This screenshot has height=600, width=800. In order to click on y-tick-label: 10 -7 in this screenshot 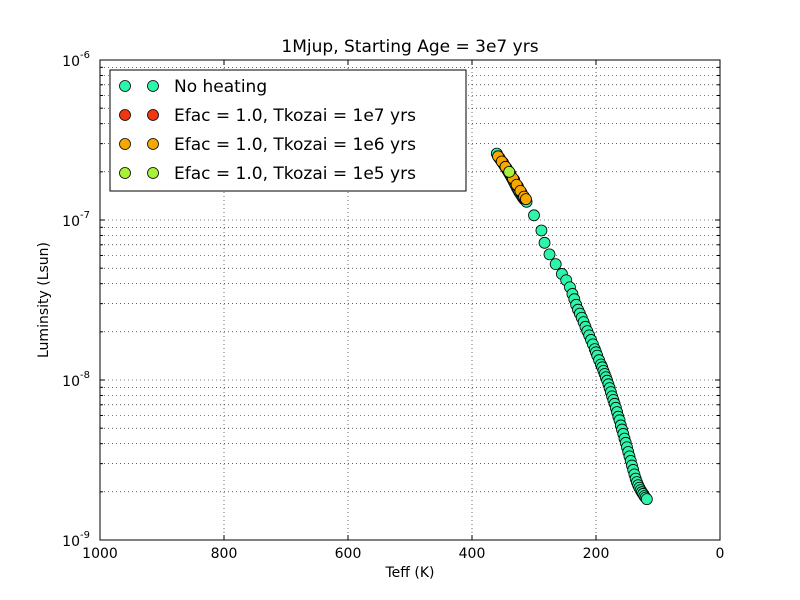, I will do `click(76, 220)`.